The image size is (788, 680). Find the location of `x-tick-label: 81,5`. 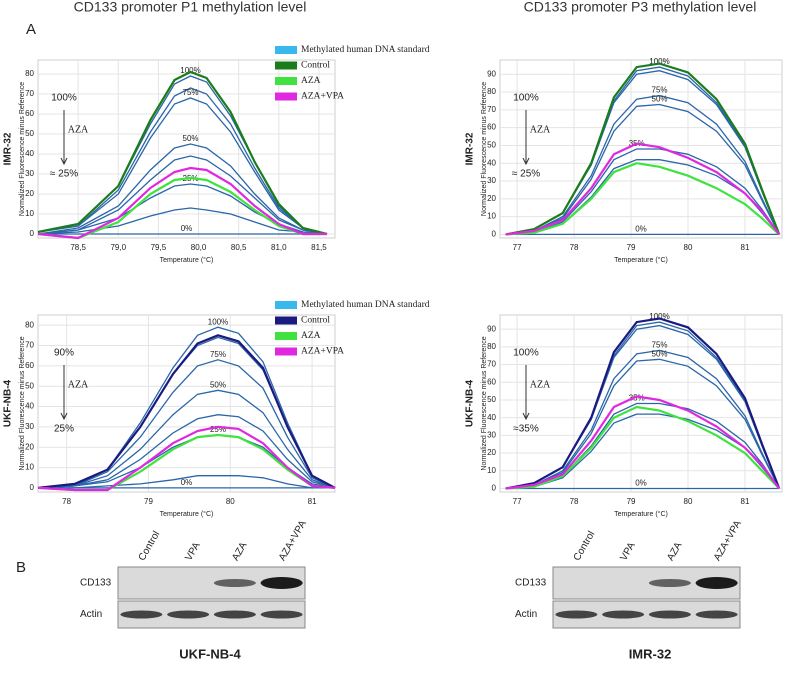

x-tick-label: 81,5 is located at coordinates (319, 247).